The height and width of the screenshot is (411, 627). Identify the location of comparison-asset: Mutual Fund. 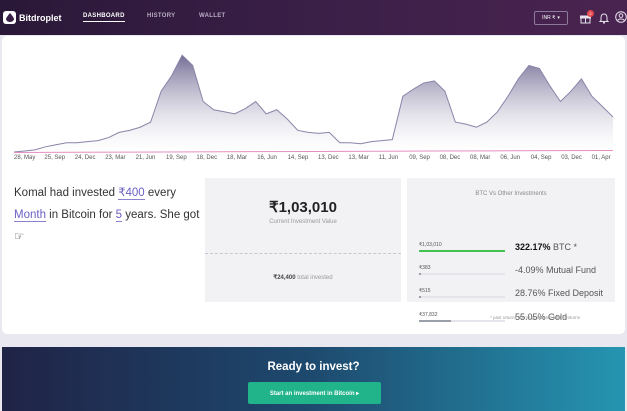
(570, 270).